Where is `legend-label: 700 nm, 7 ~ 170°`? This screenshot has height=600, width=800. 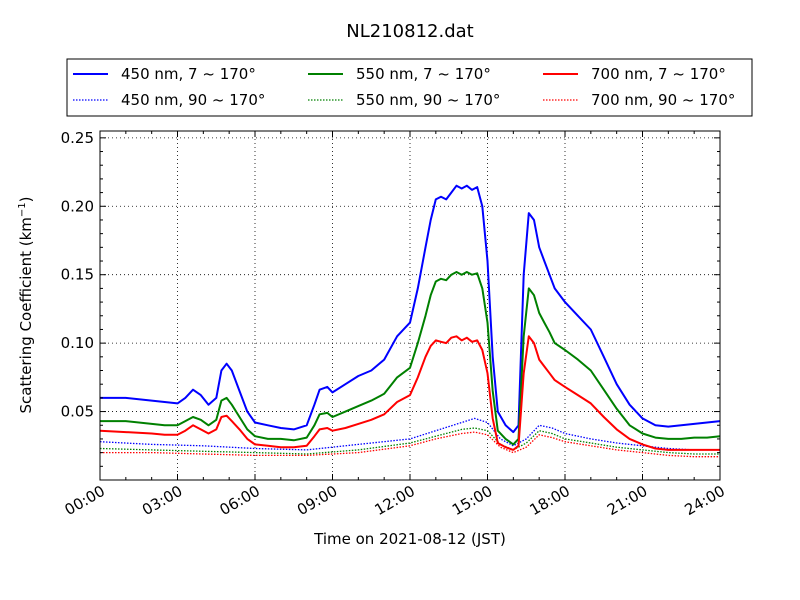
legend-label: 700 nm, 7 ~ 170° is located at coordinates (658, 74).